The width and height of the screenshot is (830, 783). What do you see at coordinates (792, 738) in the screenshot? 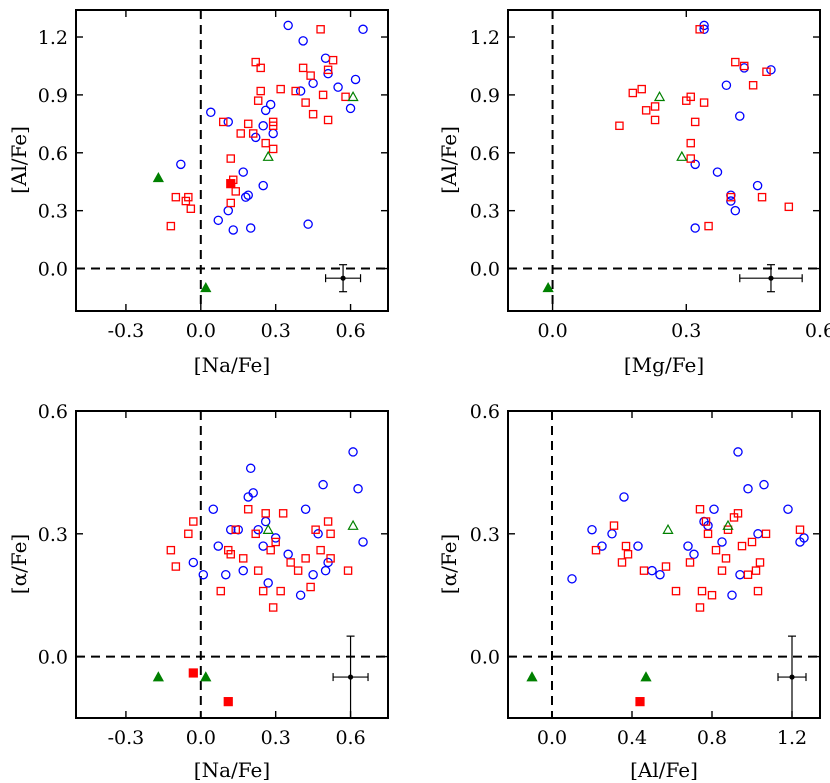
I see `x-tick-label: 1.2` at bounding box center [792, 738].